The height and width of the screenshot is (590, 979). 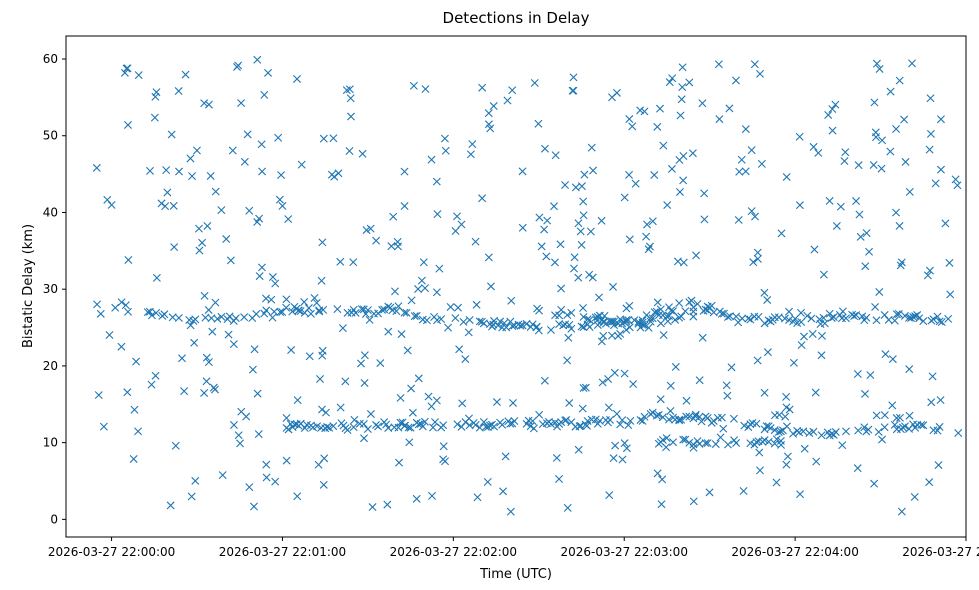 I want to click on x-tick-label: 2026-03-27 22:03:00, so click(x=624, y=552).